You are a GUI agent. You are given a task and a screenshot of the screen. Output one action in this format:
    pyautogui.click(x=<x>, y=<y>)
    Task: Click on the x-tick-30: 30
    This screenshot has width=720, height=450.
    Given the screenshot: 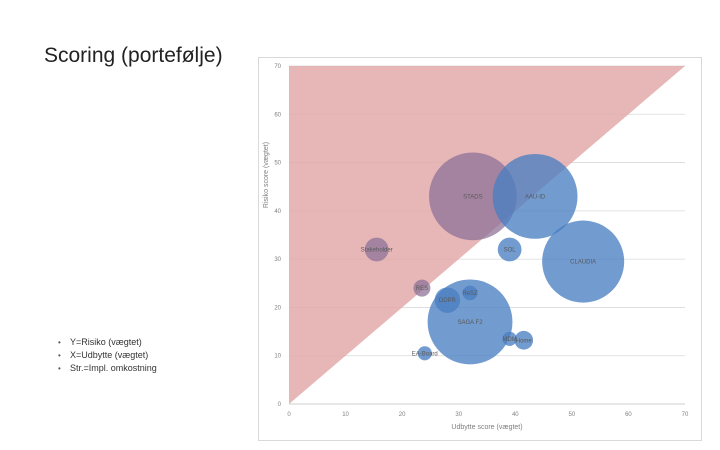 What is the action you would take?
    pyautogui.click(x=458, y=415)
    